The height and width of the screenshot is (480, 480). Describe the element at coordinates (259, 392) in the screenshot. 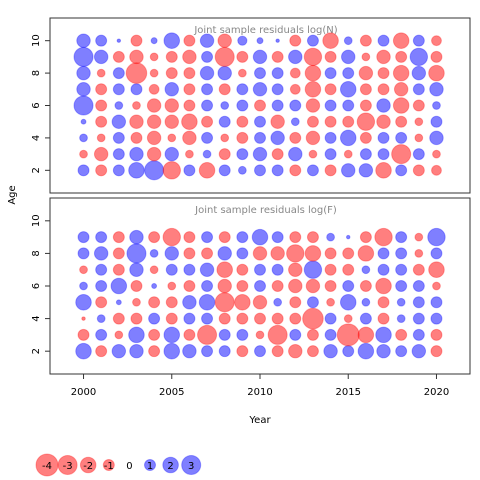

I see `x-tick-label: 2010` at that location.